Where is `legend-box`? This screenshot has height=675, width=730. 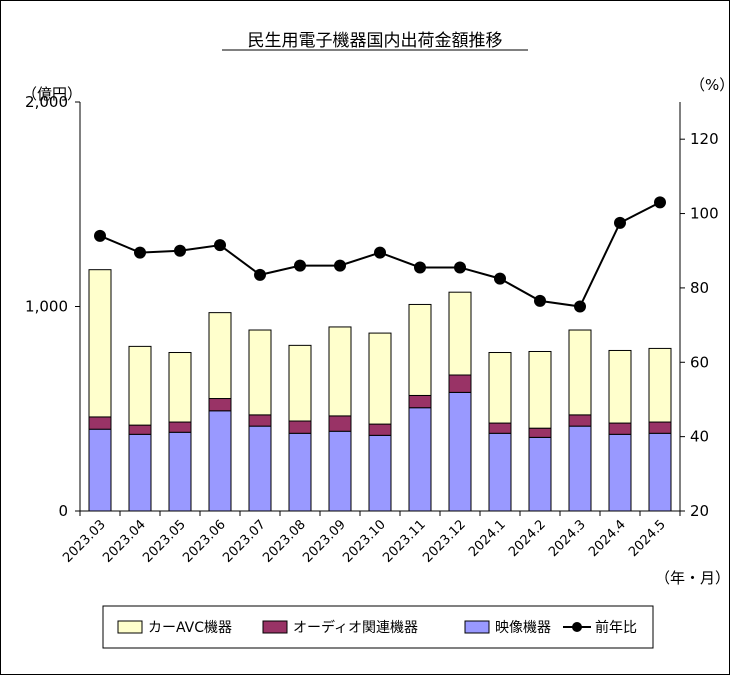
legend-box is located at coordinates (378, 627).